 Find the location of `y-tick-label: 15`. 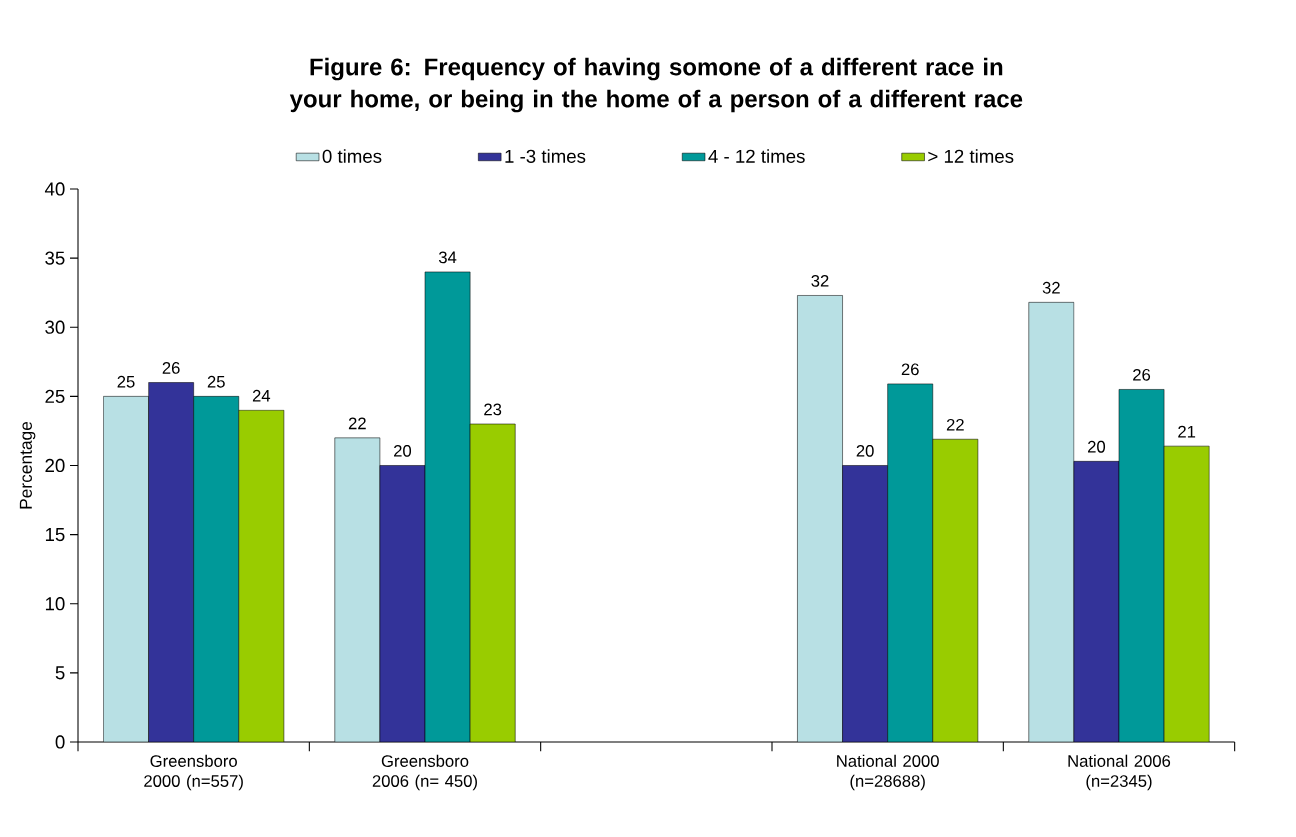

y-tick-label: 15 is located at coordinates (55, 535).